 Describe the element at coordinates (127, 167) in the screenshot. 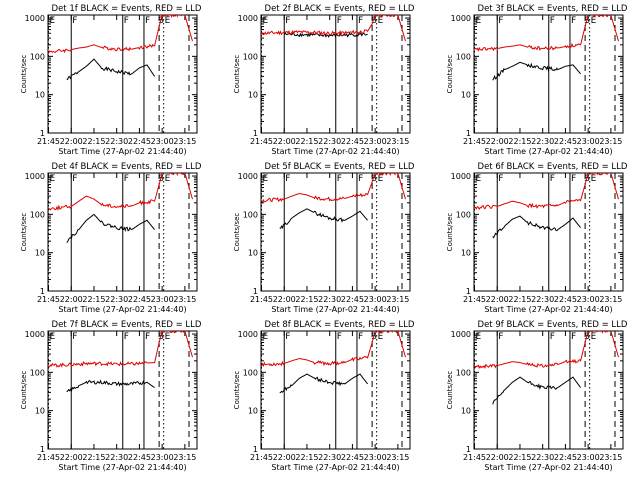

I see `panel-title: Det 4f BLACK = Events, RED = LLD` at that location.